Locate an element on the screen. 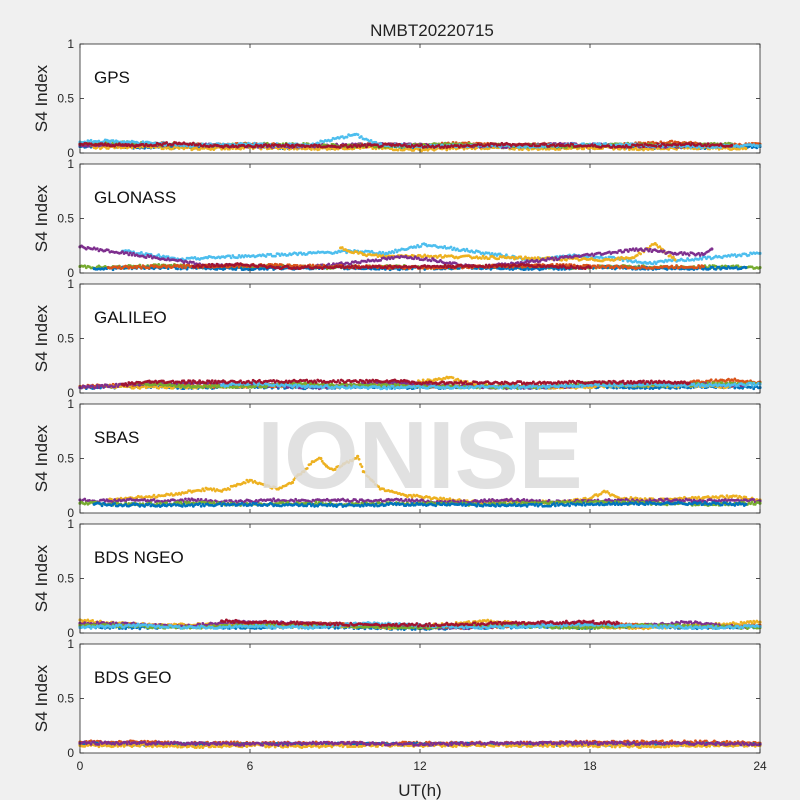 The image size is (800, 800). panel-background is located at coordinates (420, 98).